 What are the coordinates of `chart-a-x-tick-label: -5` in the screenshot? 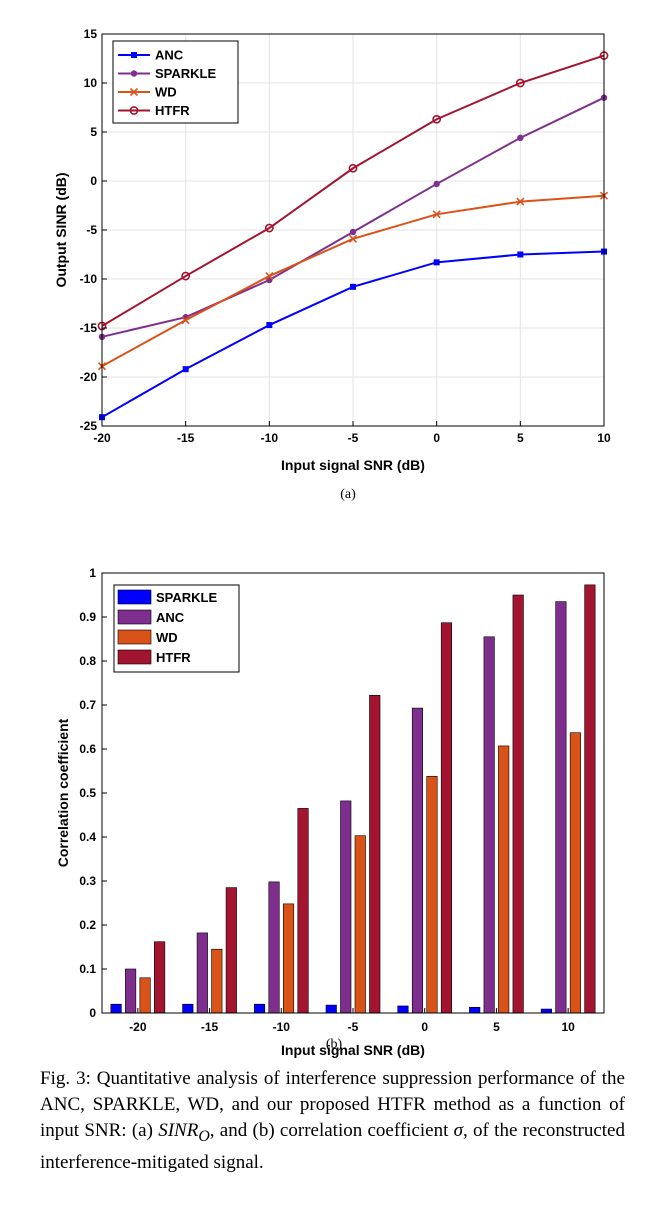 It's located at (353, 438).